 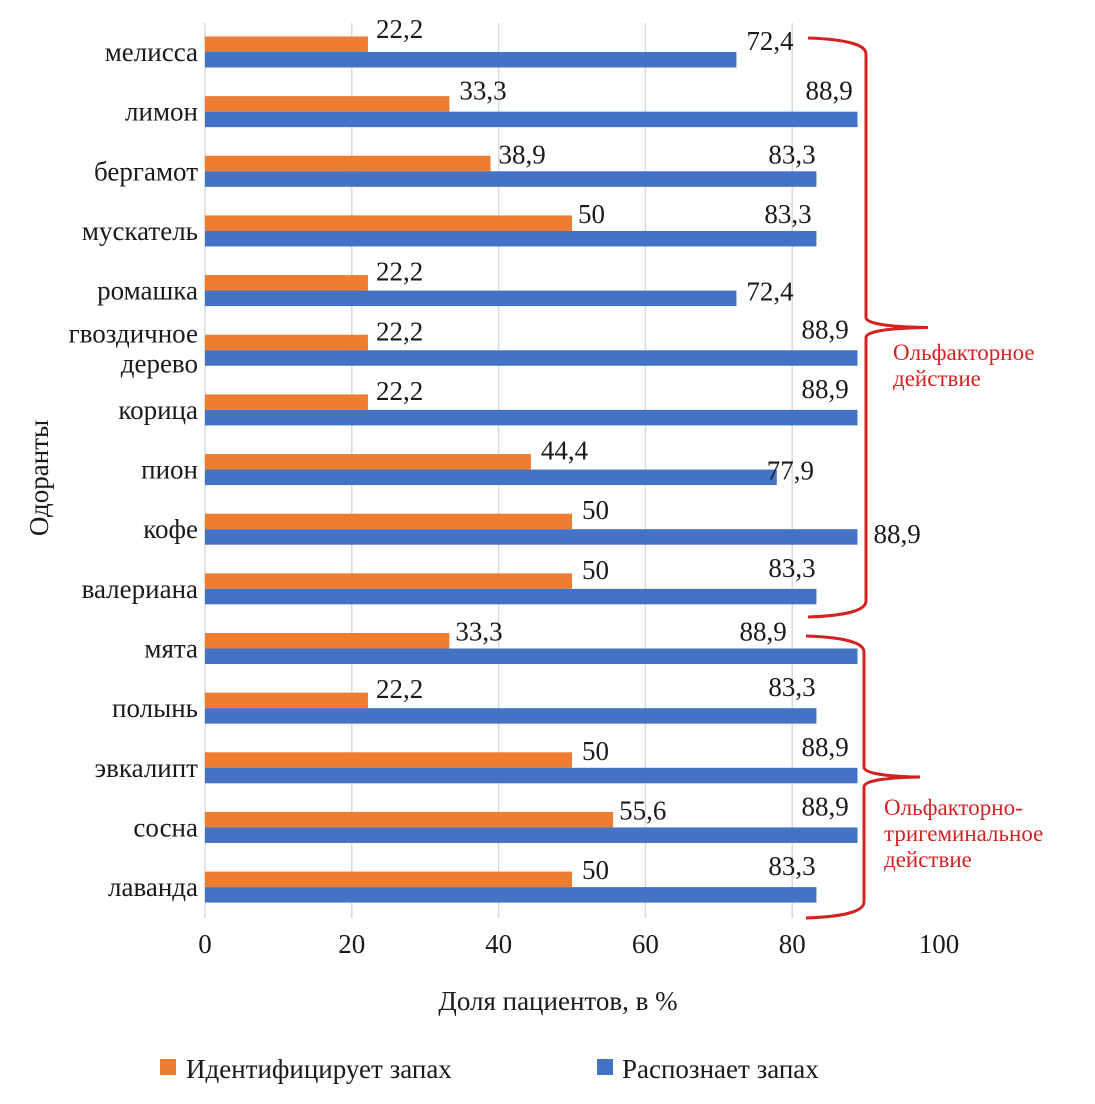 What do you see at coordinates (161, 112) in the screenshot?
I see `category-label: лимон` at bounding box center [161, 112].